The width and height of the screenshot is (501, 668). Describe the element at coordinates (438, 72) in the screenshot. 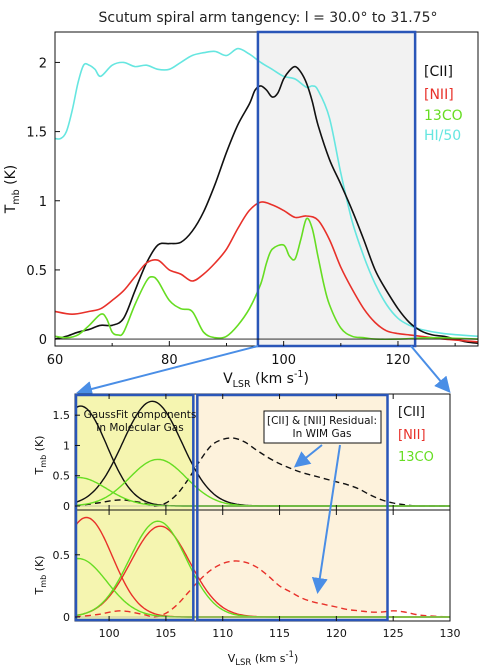

I see `legend-cii: [CII]` at that location.